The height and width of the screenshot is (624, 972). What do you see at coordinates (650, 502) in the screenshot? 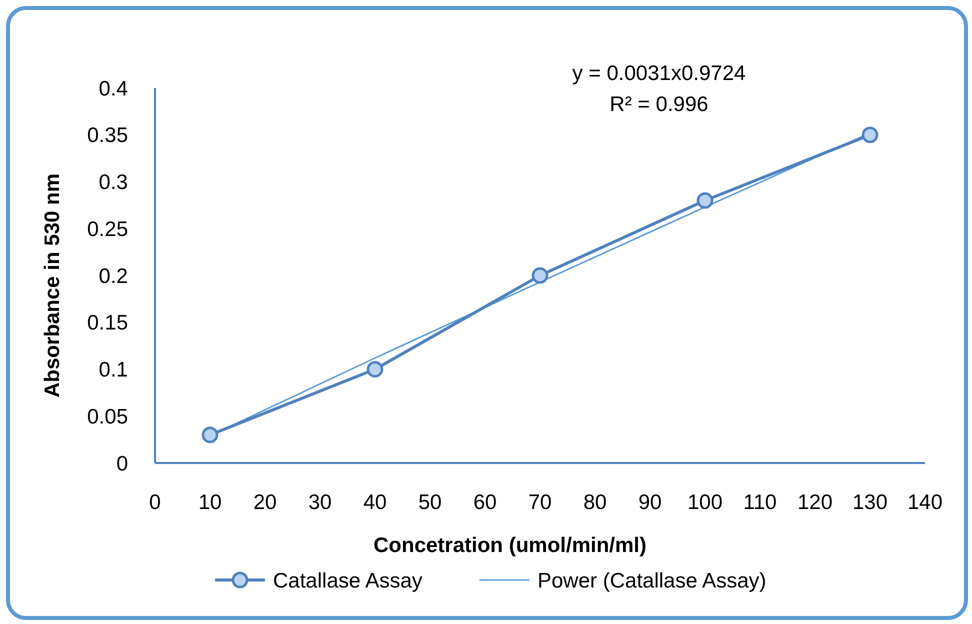
I see `x-tick-label: 90` at bounding box center [650, 502].